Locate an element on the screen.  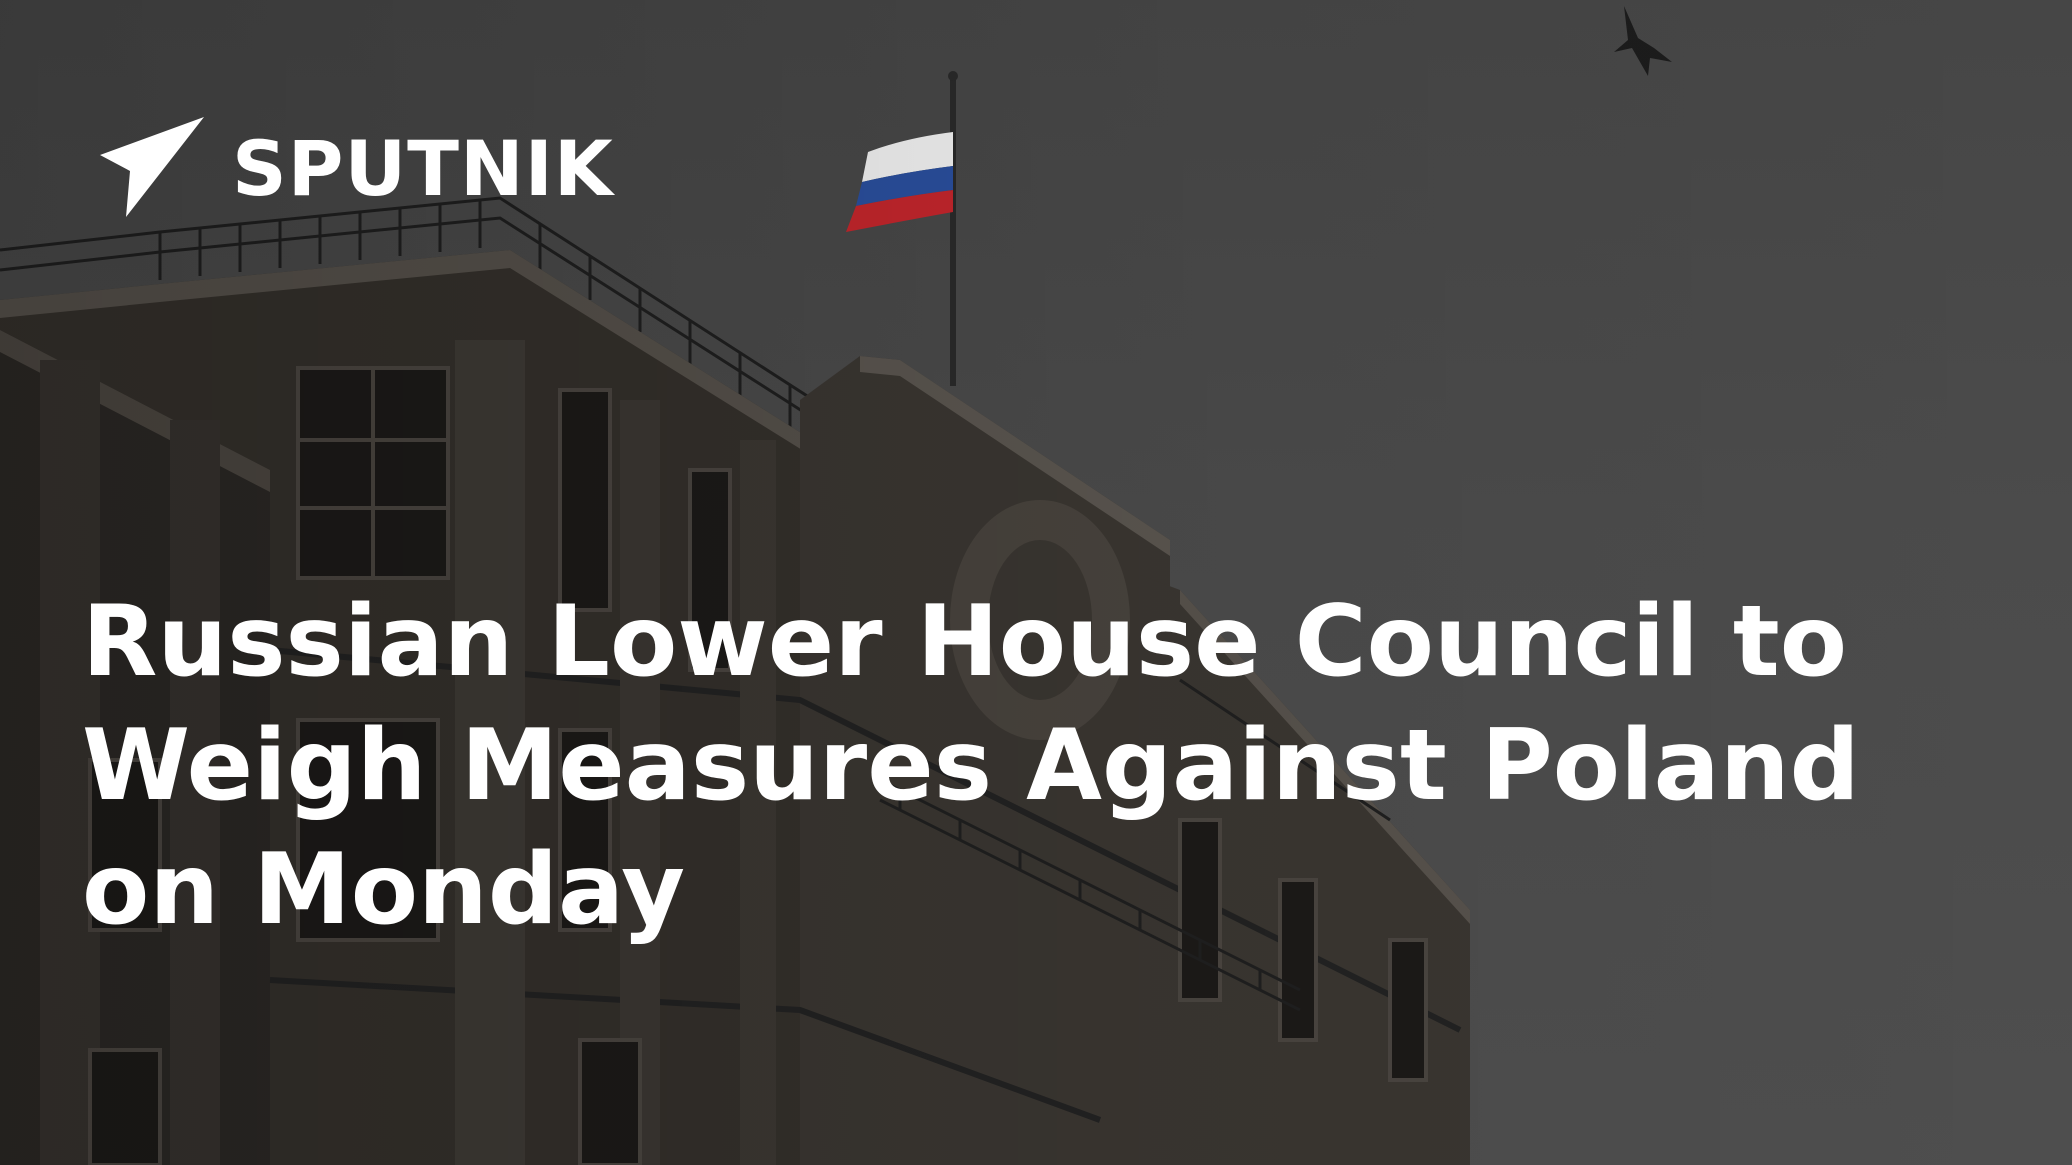
bird-icon is located at coordinates (1643, 41).